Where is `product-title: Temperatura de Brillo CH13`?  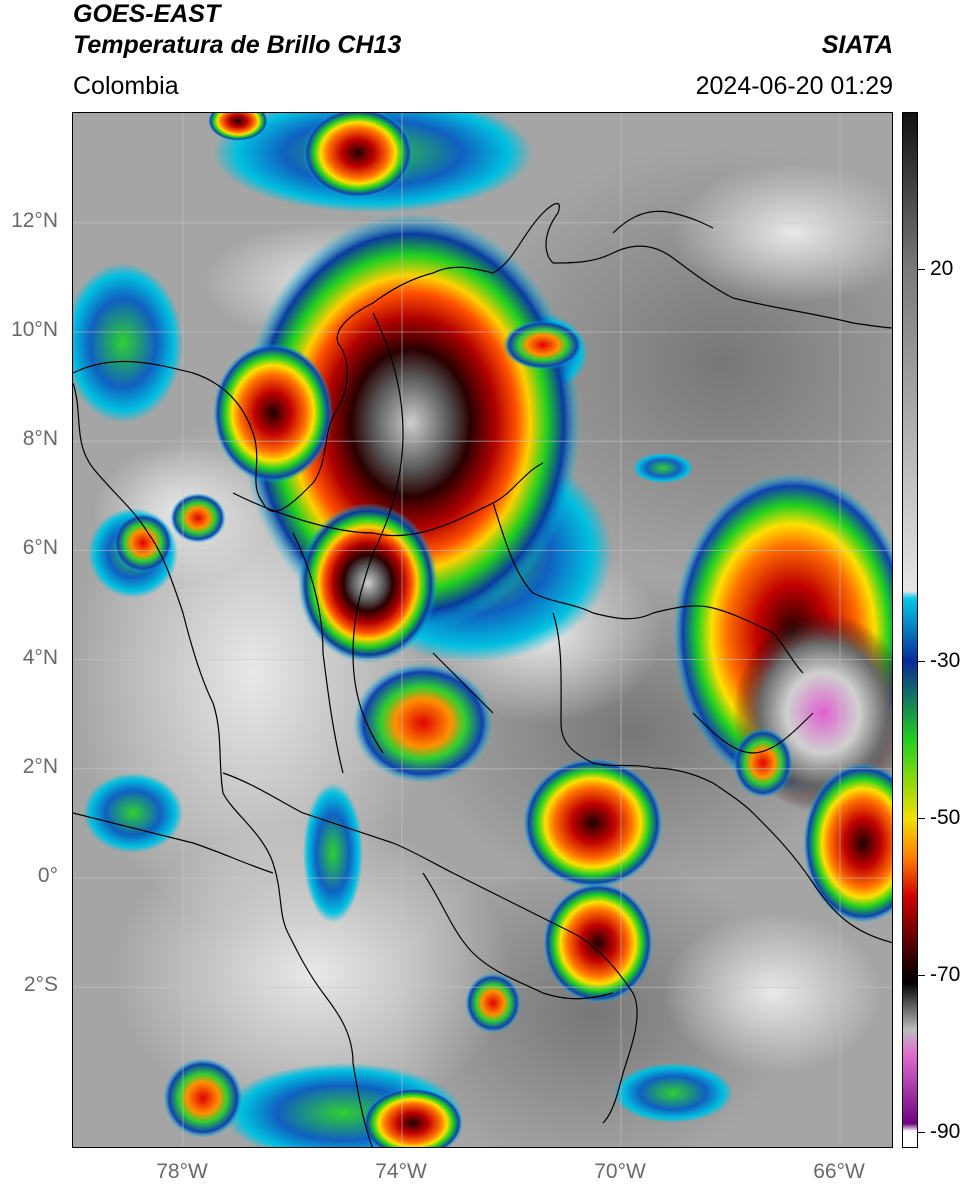 product-title: Temperatura de Brillo CH13 is located at coordinates (237, 45).